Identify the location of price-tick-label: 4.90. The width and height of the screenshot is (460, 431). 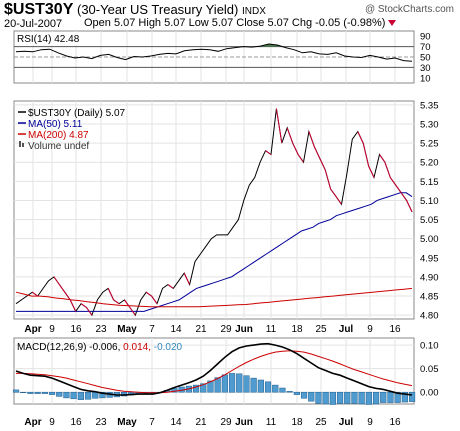
(429, 277).